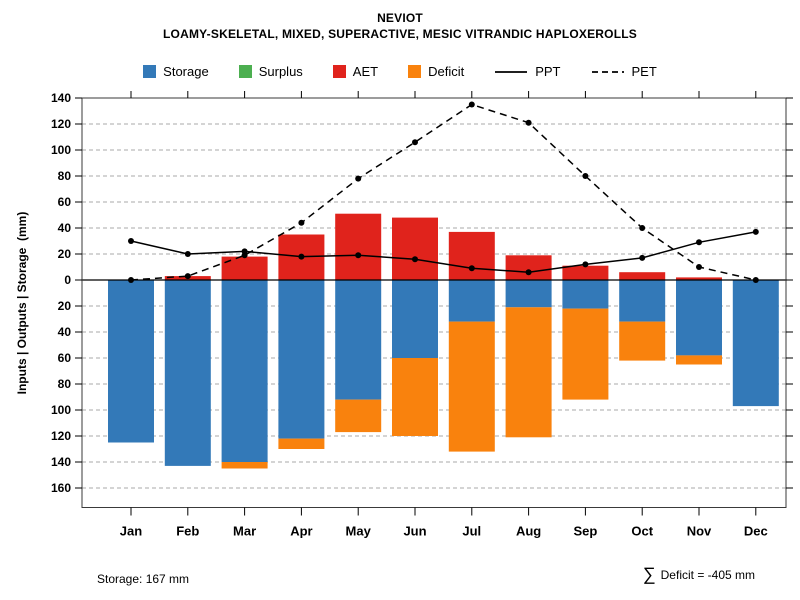 The image size is (800, 600). What do you see at coordinates (301, 256) in the screenshot?
I see `ppt-point-apr` at bounding box center [301, 256].